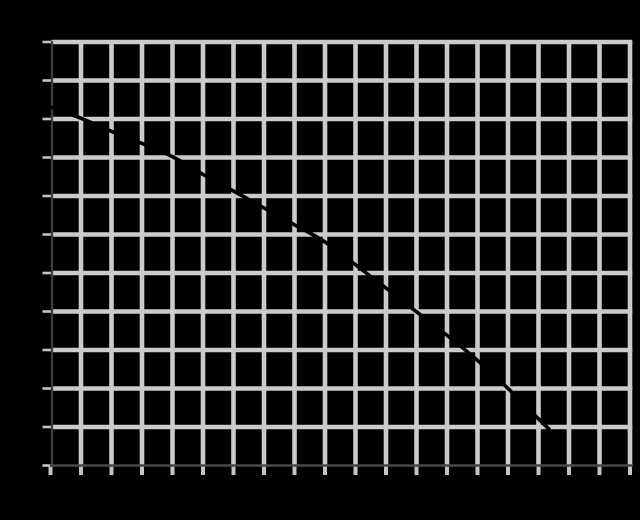 The width and height of the screenshot is (640, 520). What do you see at coordinates (47, 253) in the screenshot?
I see `y-axis-ticks` at bounding box center [47, 253].